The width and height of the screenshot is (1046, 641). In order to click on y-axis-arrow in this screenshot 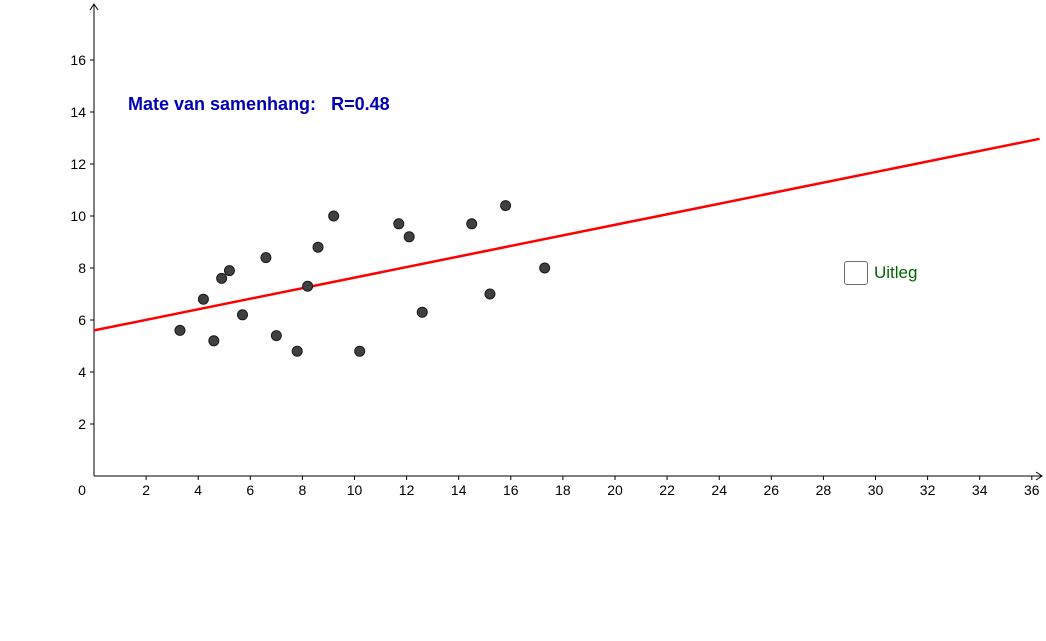, I will do `click(94, 7)`.